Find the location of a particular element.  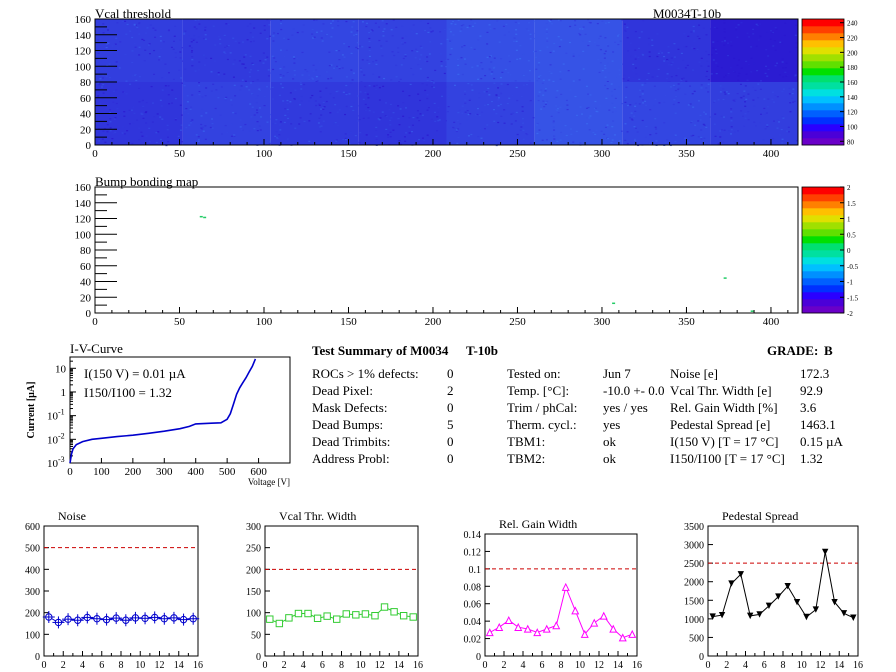

summary-label: Rel. Gain Width [%] is located at coordinates (724, 407).